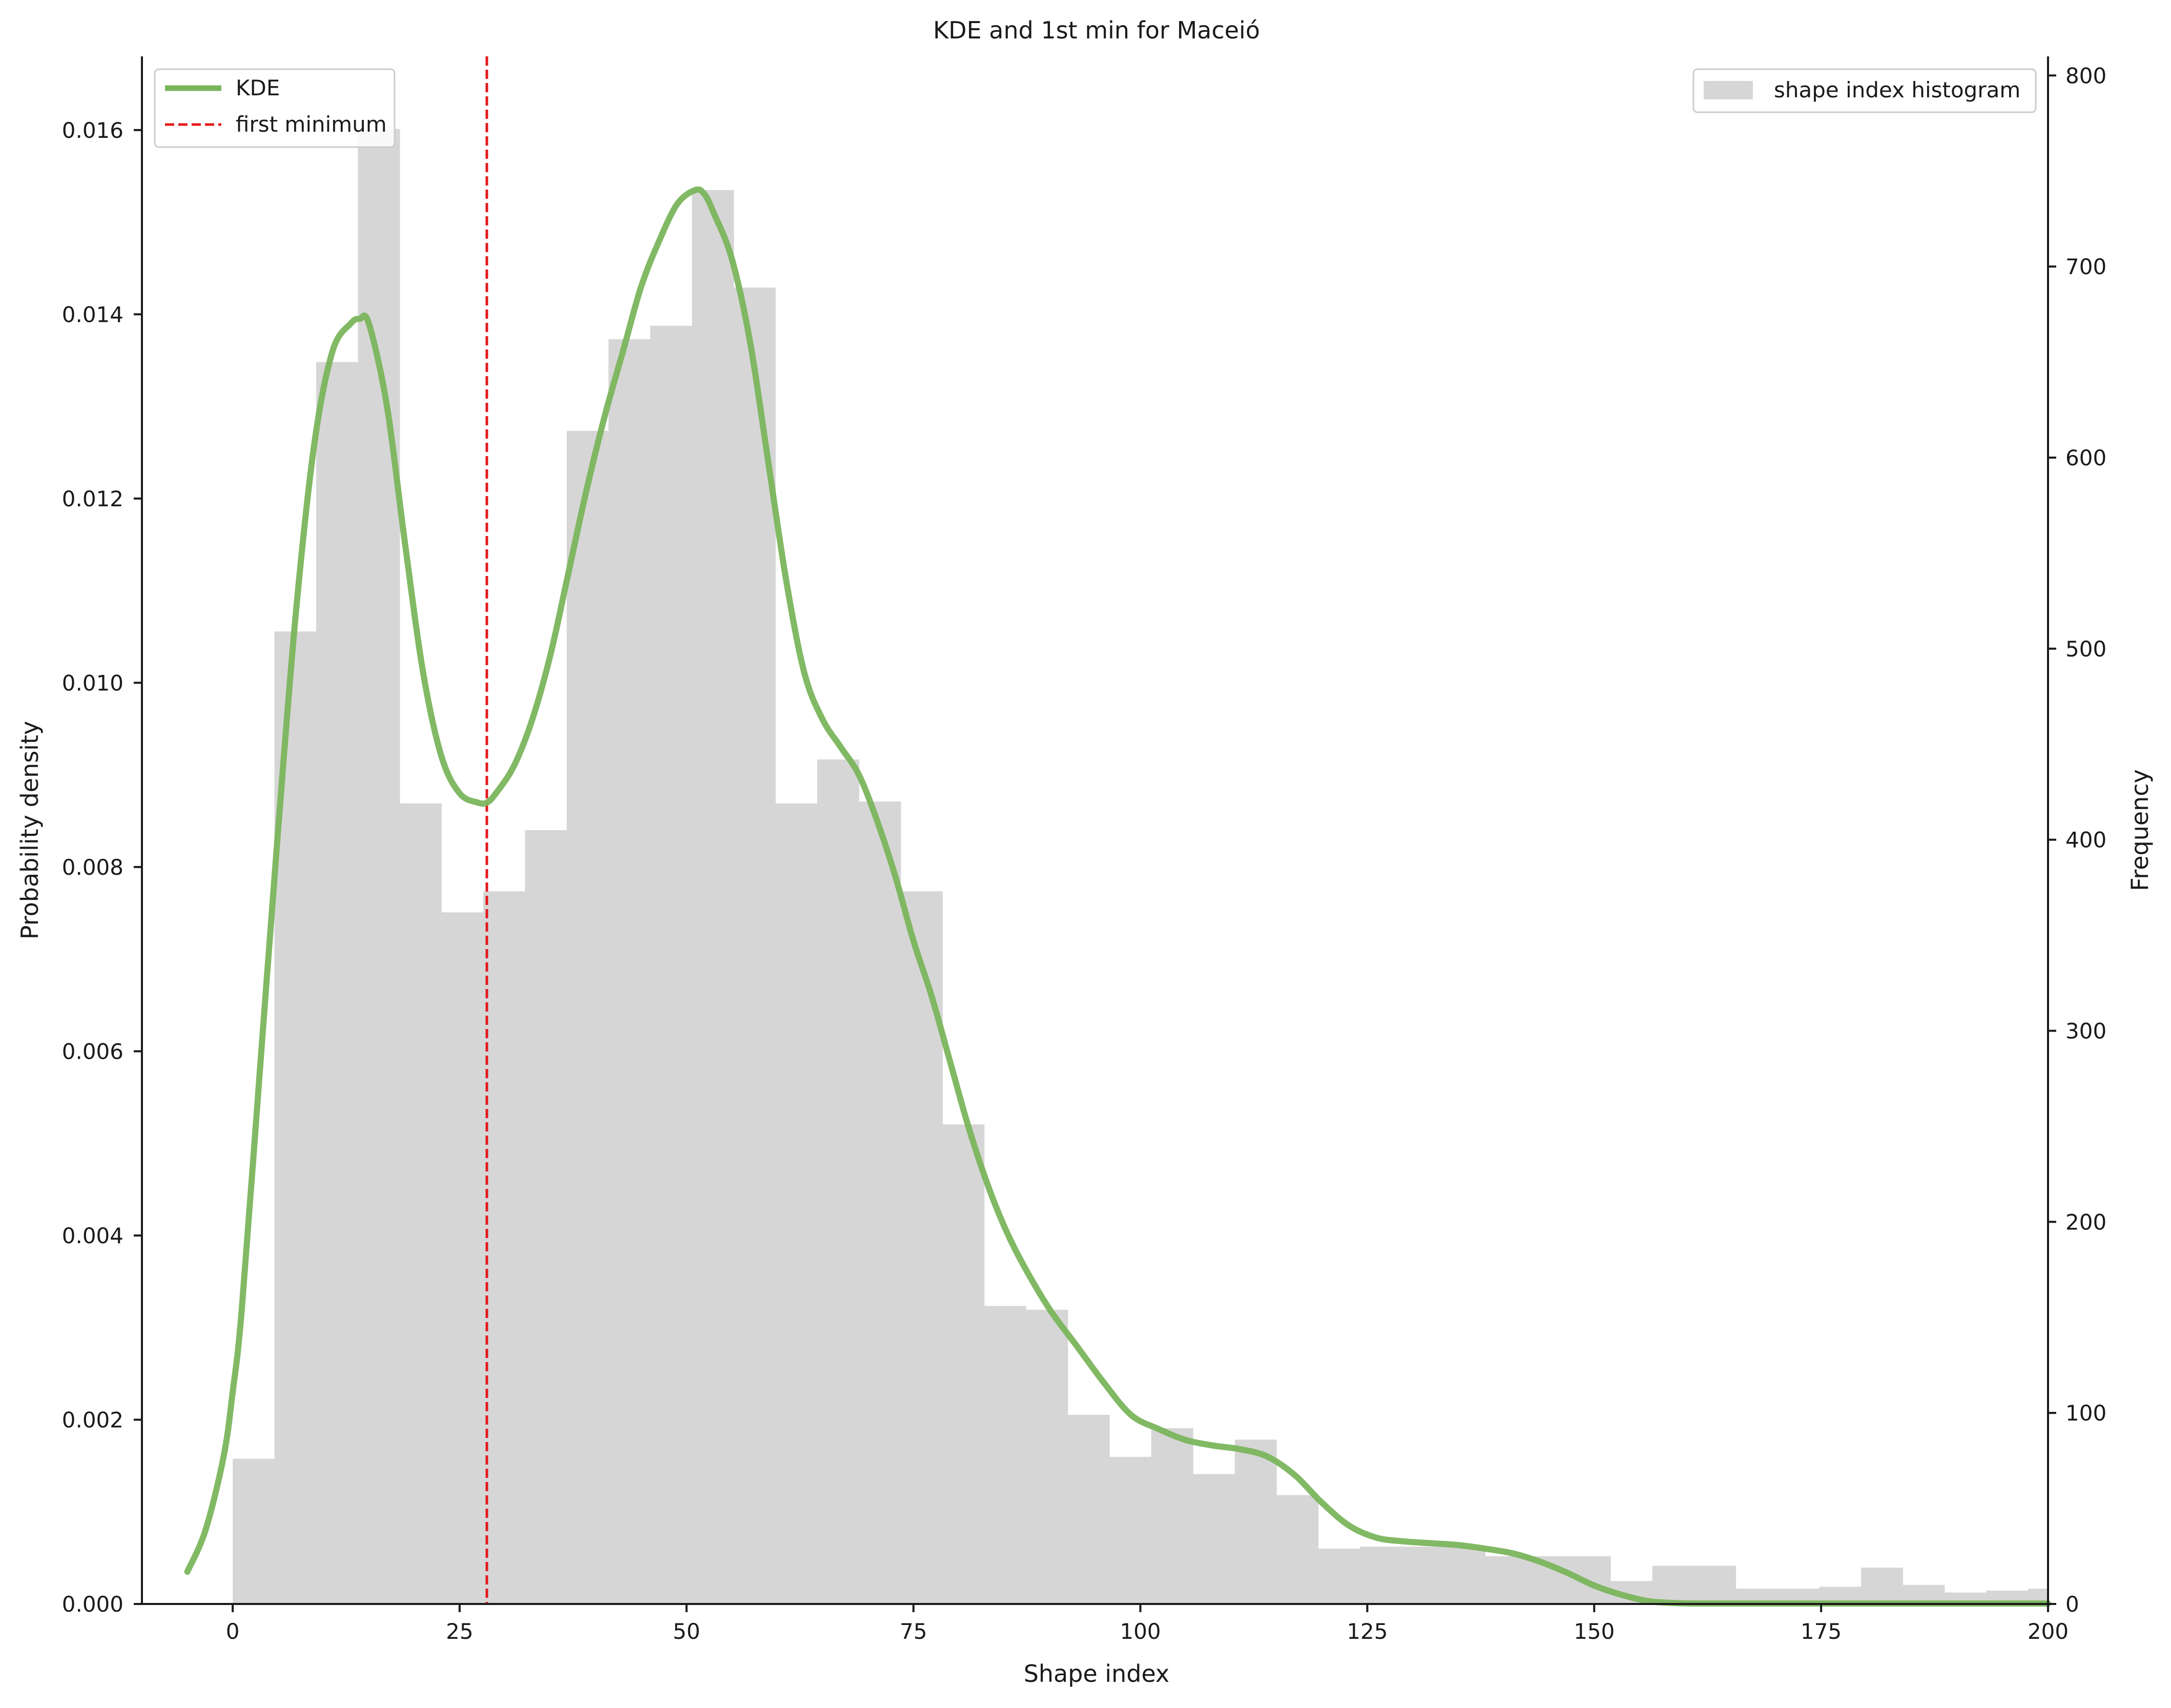 Image resolution: width=2171 pixels, height=1708 pixels. I want to click on x-tick-label: 75, so click(913, 1631).